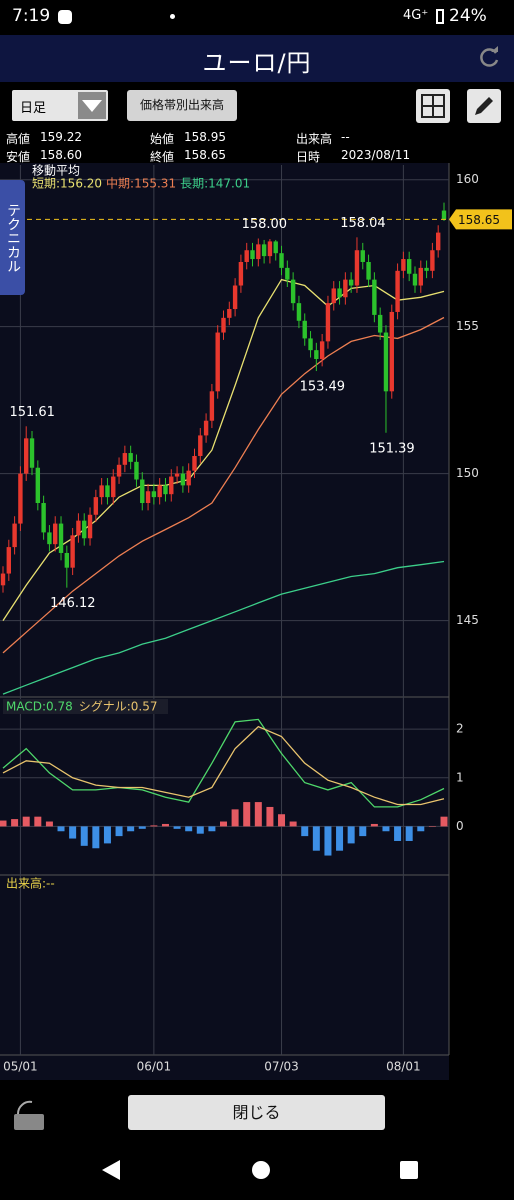 The width and height of the screenshot is (514, 1200). Describe the element at coordinates (18, 139) in the screenshot. I see `info-label: 高値` at that location.